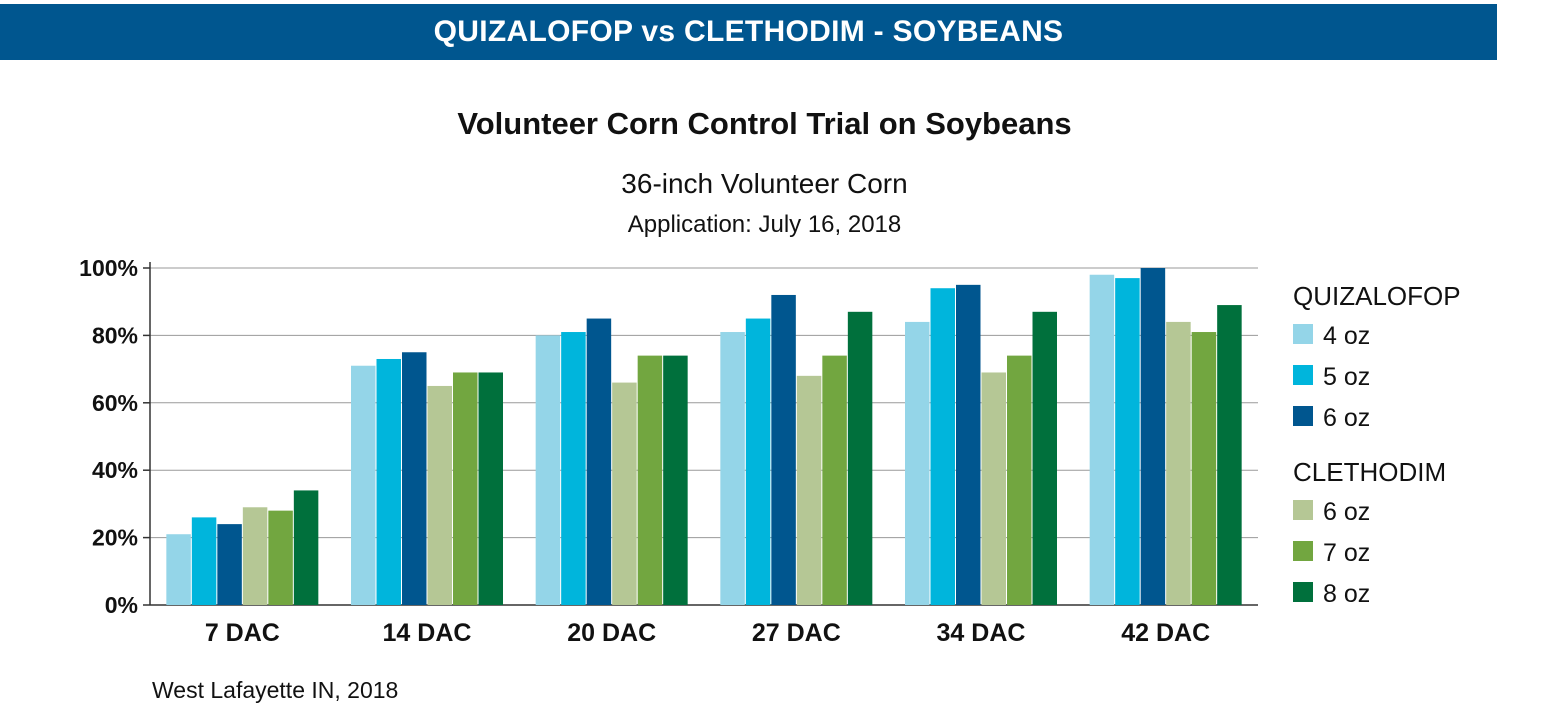 The image size is (1543, 724). What do you see at coordinates (115, 335) in the screenshot?
I see `y-tick-label: 80%` at bounding box center [115, 335].